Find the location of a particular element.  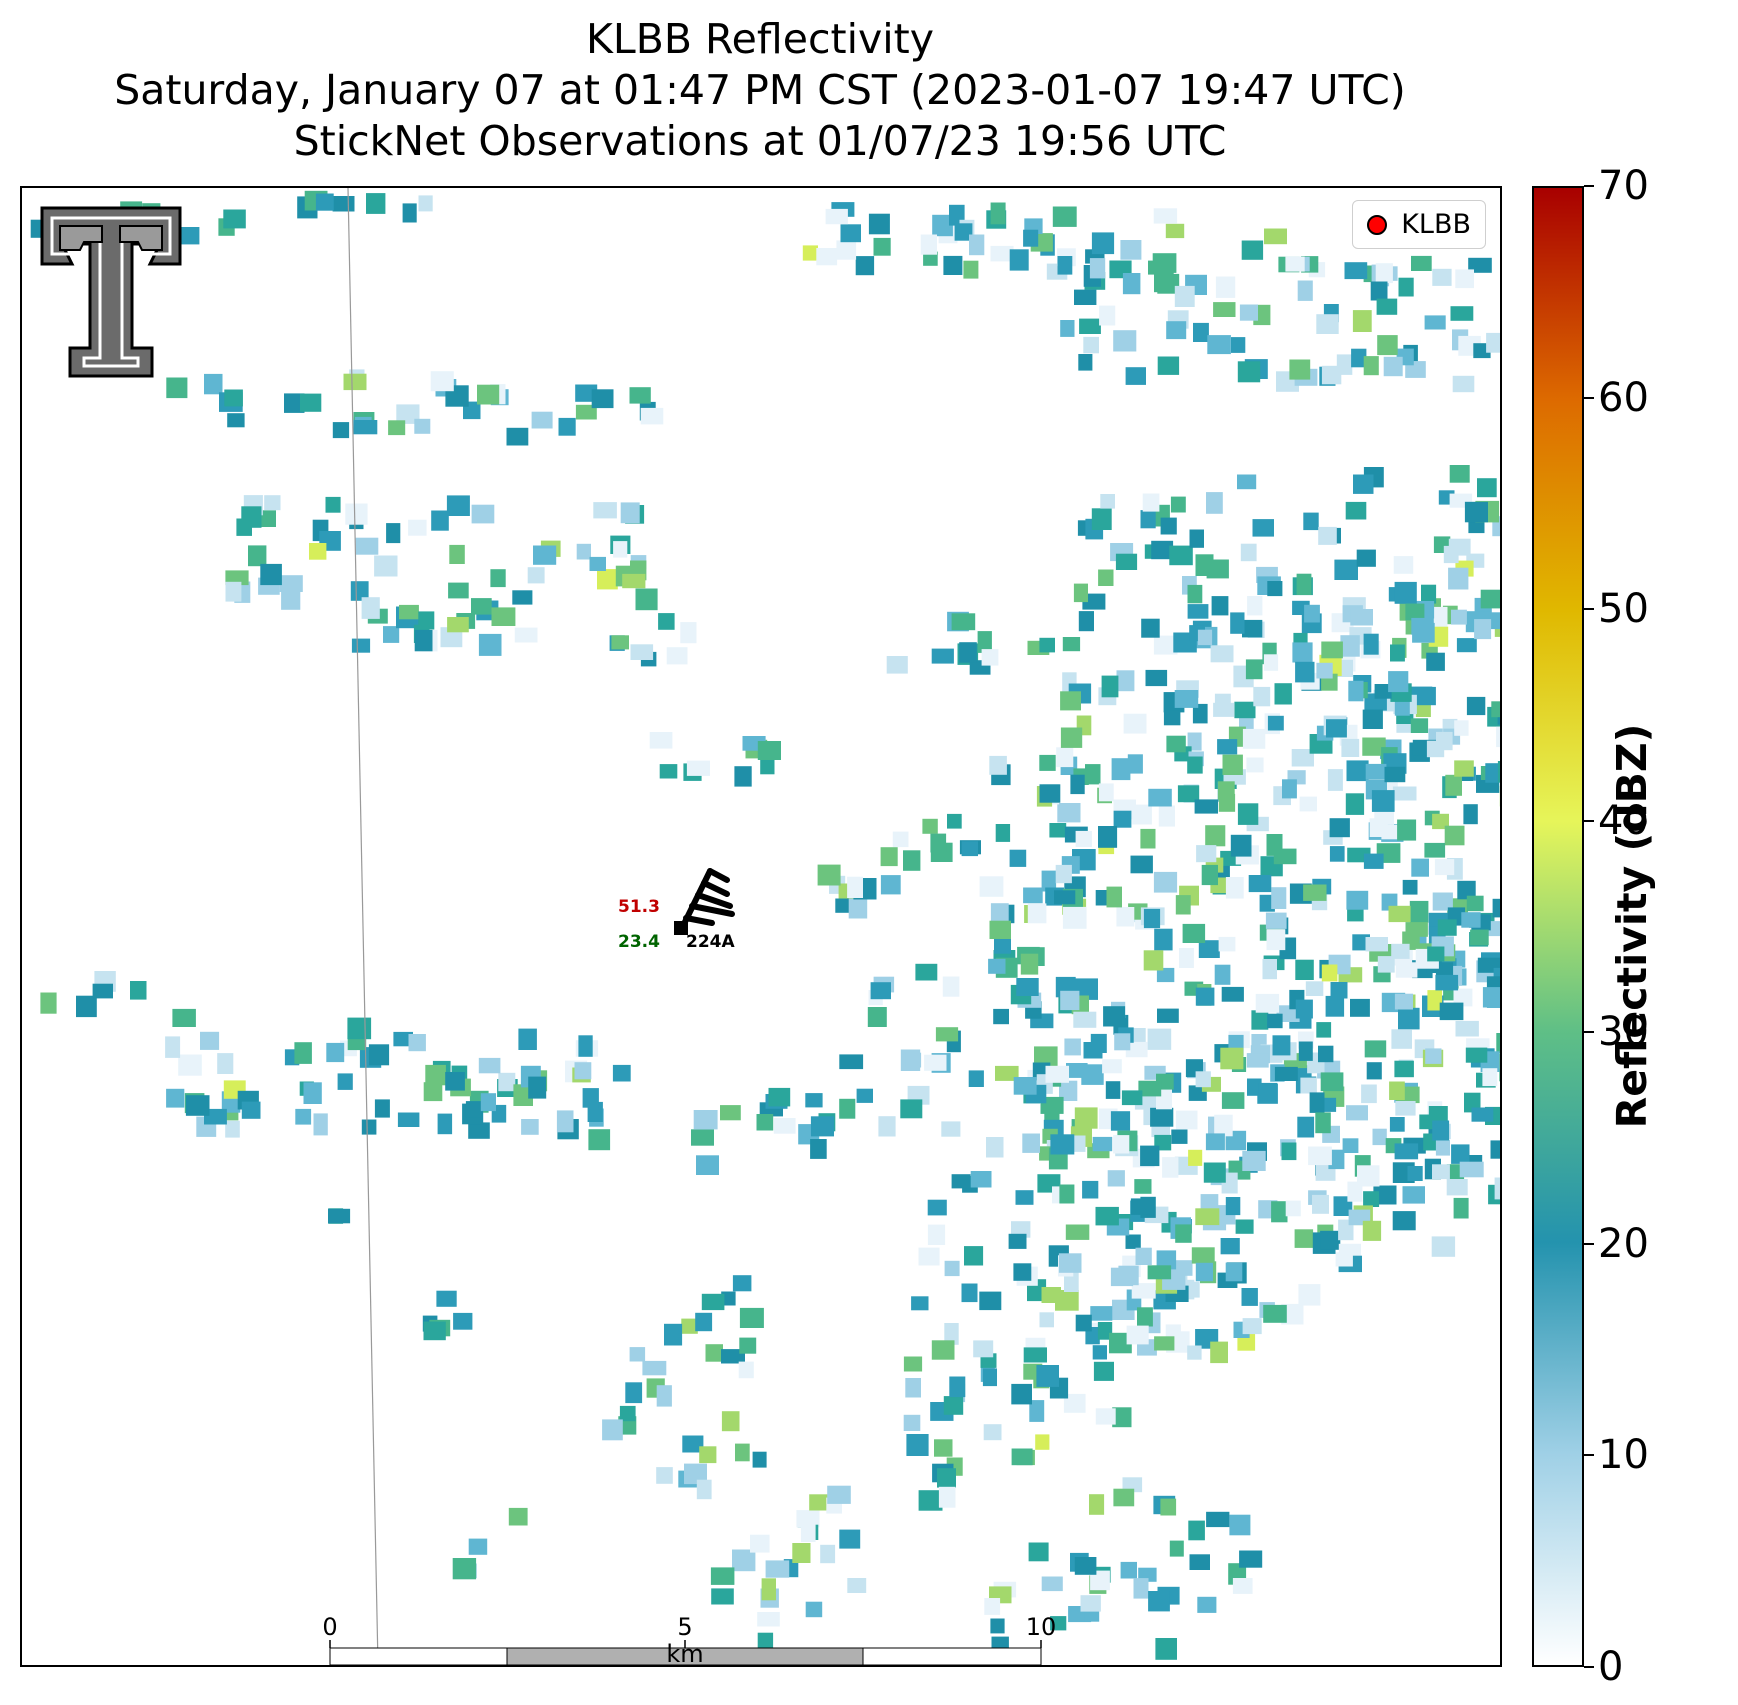

colorbar-tick-label: 0 is located at coordinates (1611, 1667).